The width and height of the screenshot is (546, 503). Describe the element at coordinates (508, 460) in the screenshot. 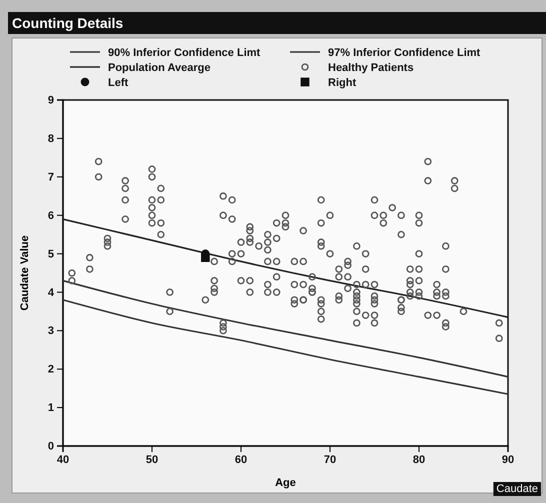

I see `x-tick-label: 90` at that location.